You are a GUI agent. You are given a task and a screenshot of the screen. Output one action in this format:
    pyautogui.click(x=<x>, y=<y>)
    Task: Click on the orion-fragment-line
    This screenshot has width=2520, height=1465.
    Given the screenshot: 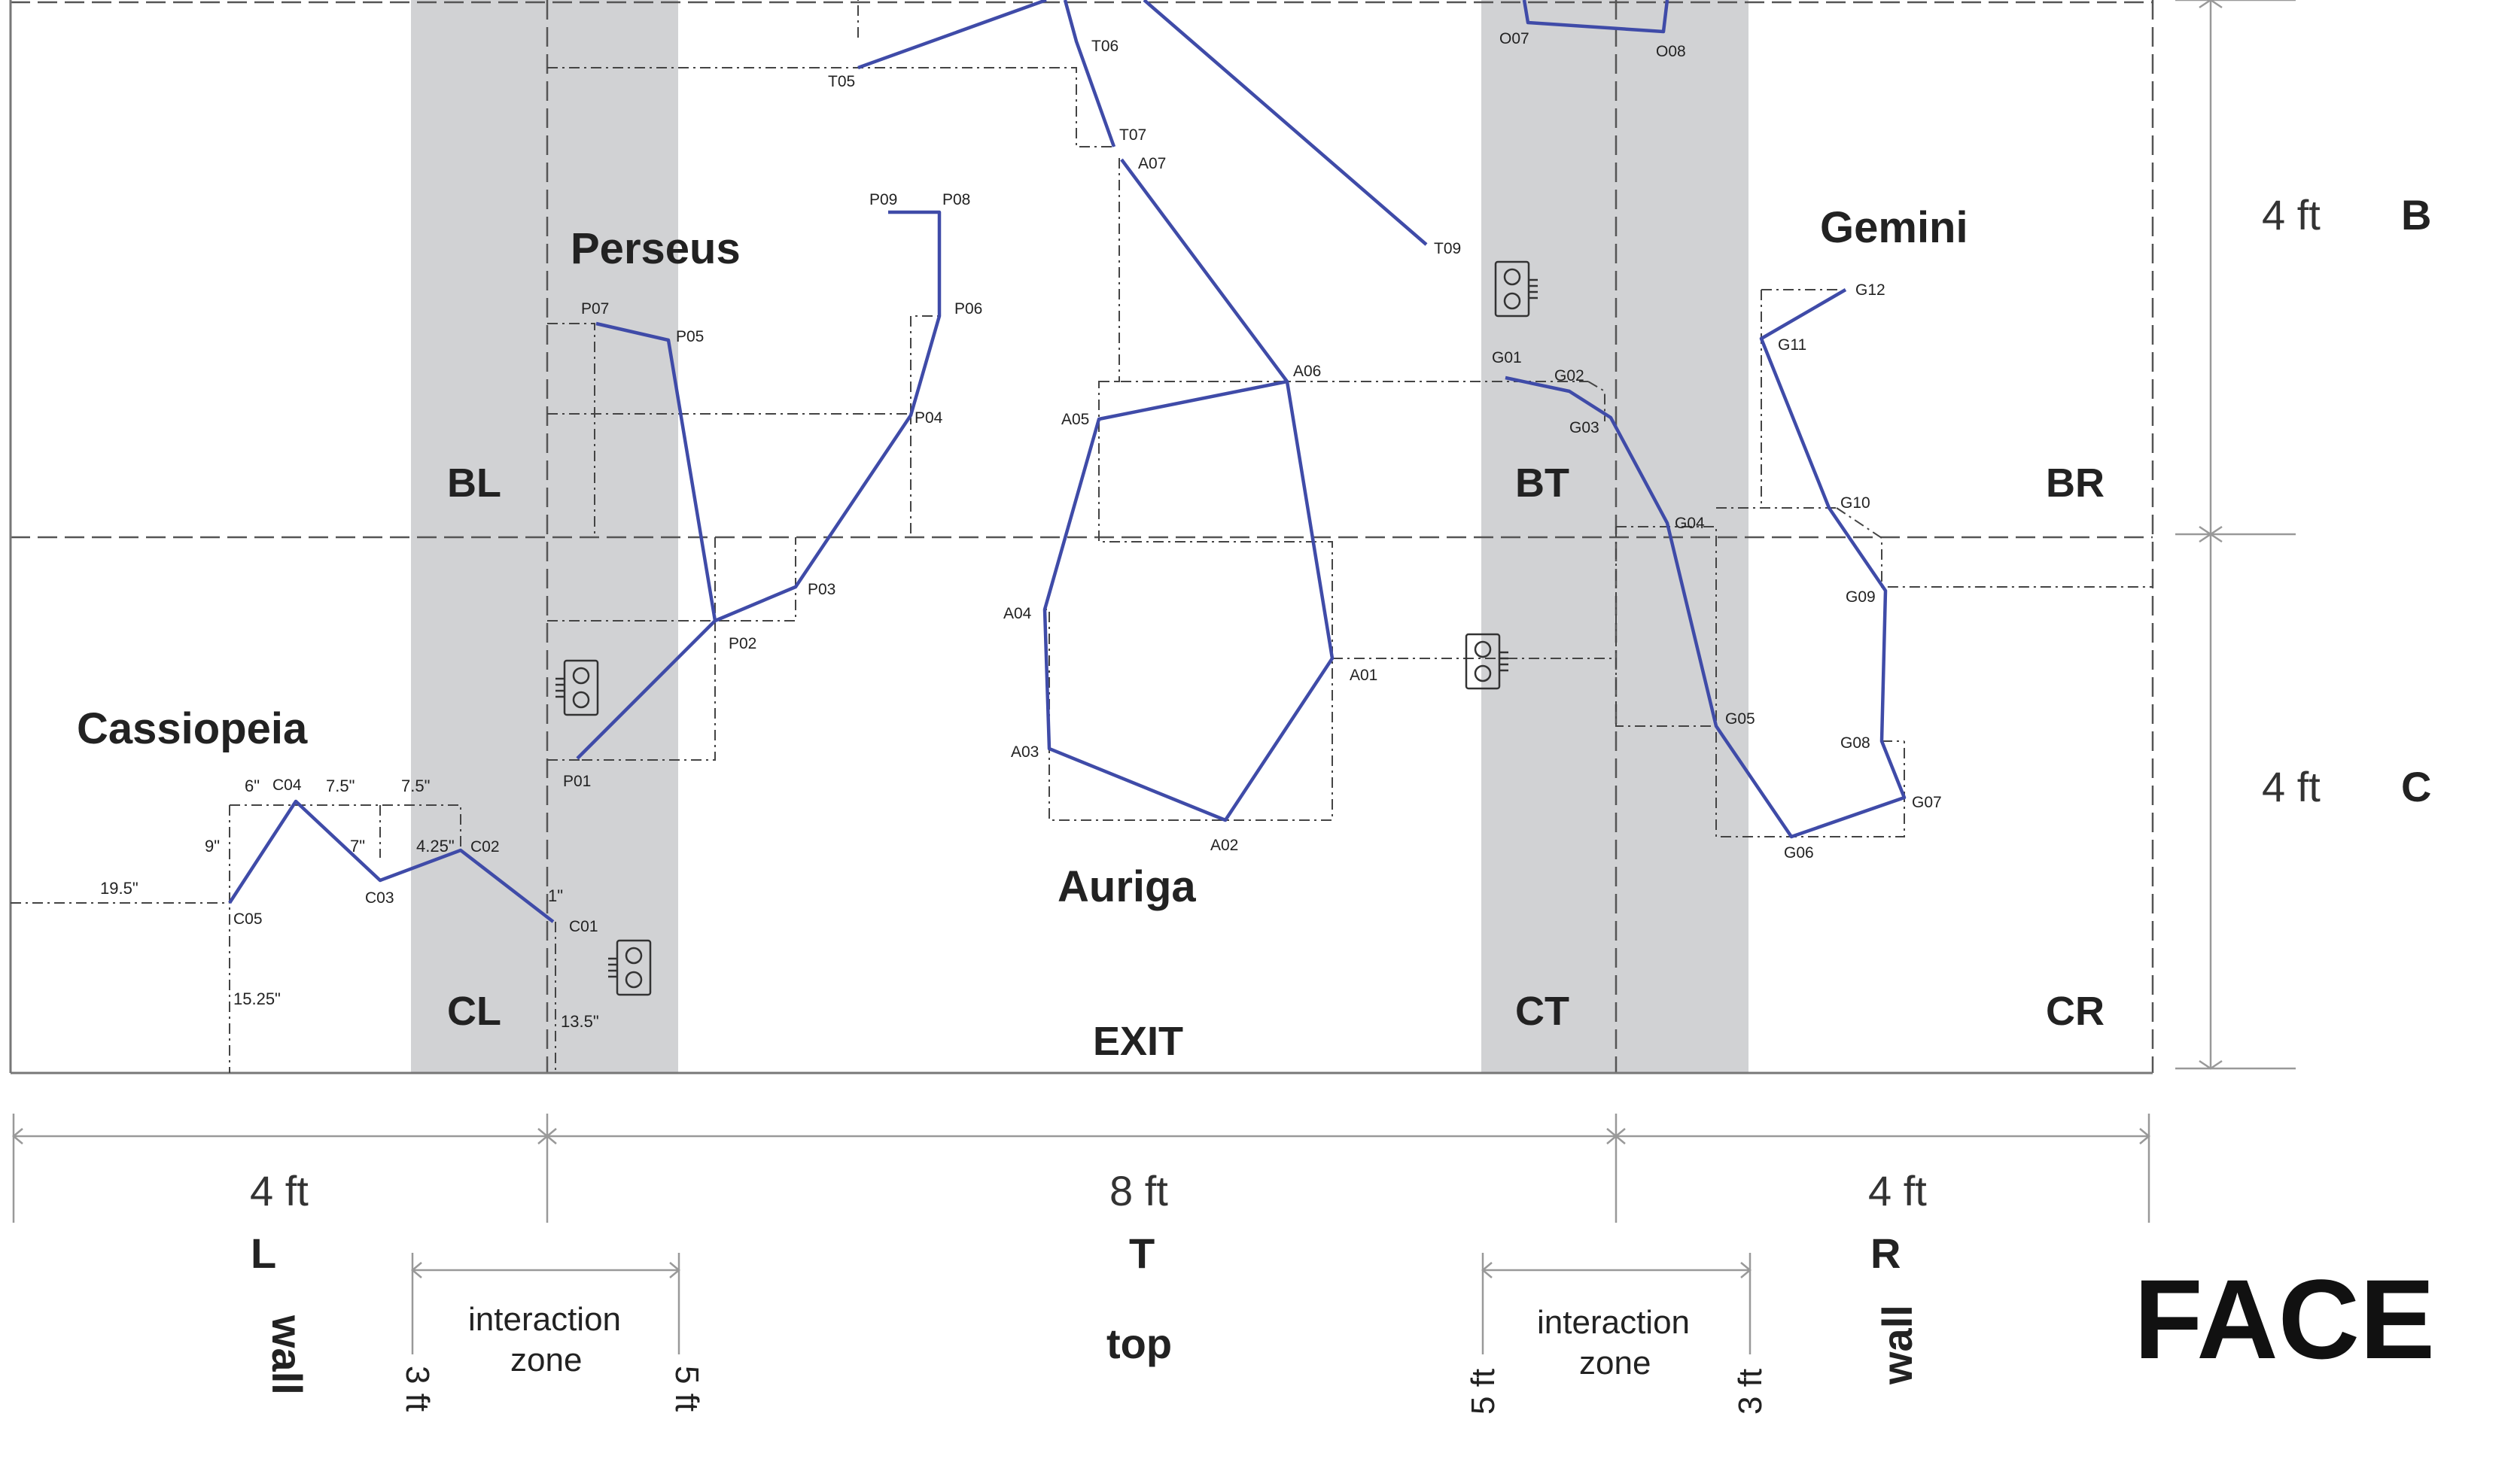 What is the action you would take?
    pyautogui.click(x=1595, y=17)
    